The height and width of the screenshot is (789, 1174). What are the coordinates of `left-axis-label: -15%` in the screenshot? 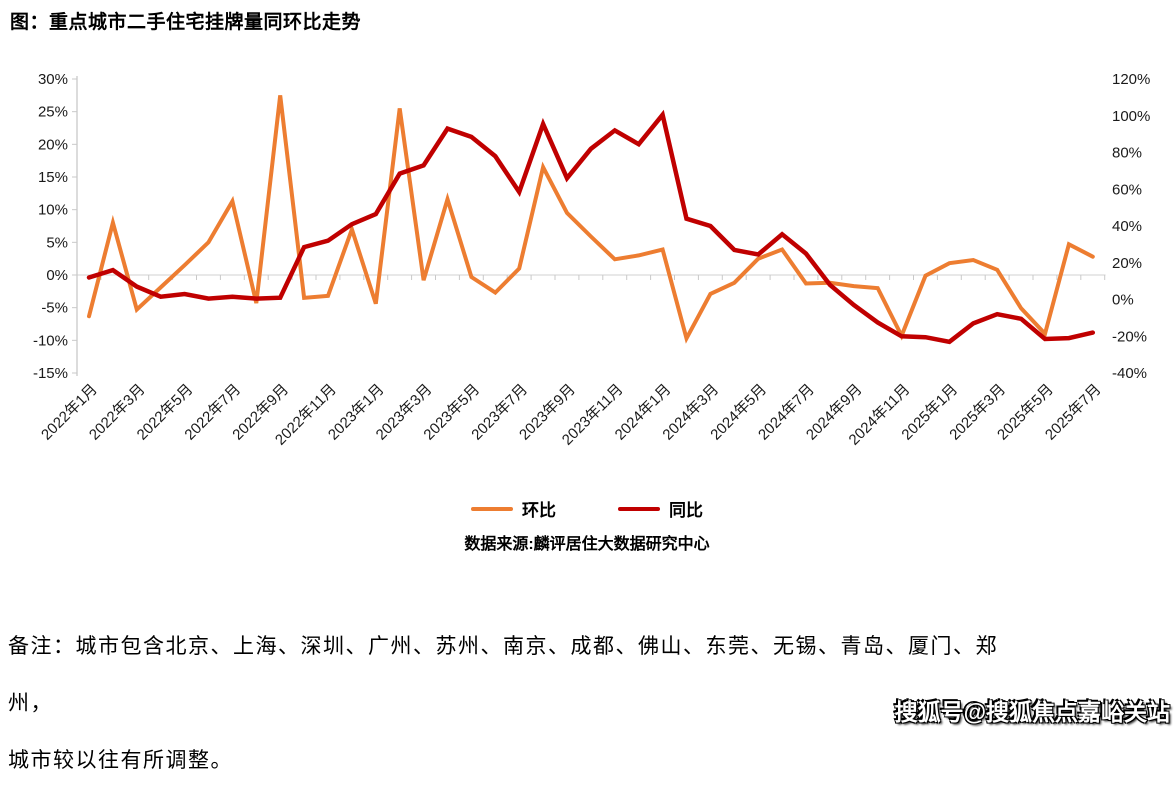 It's located at (50, 373).